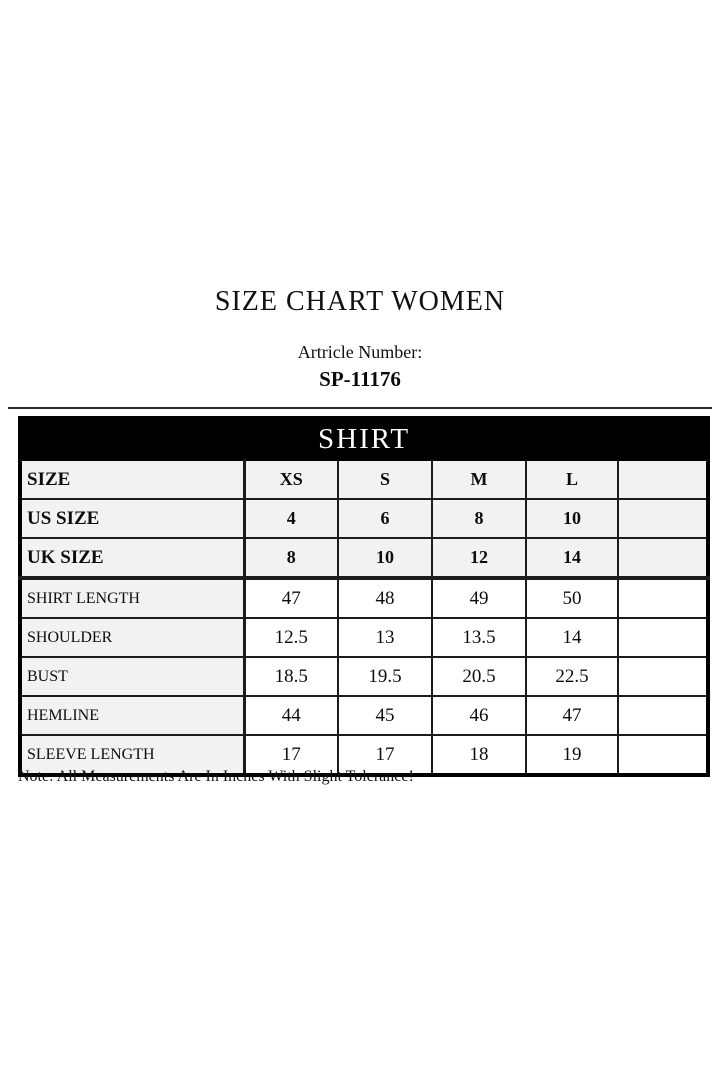  Describe the element at coordinates (132, 518) in the screenshot. I see `row-label-cell: US SIZE` at that location.